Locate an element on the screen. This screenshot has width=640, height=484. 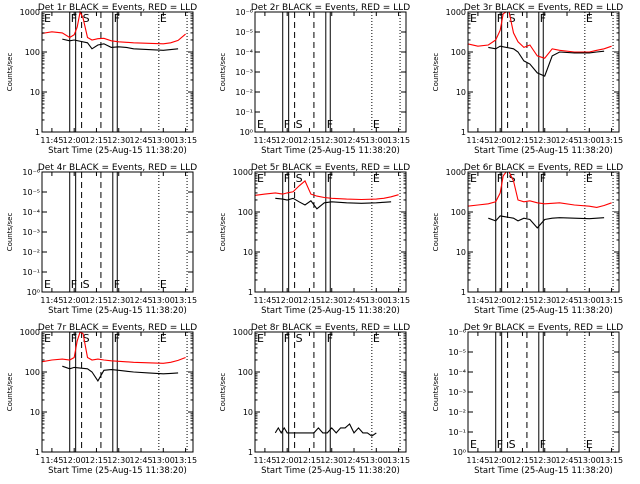
chart-title: Det 9r BLACK = Events, RED = LLD is located at coordinates (543, 328).